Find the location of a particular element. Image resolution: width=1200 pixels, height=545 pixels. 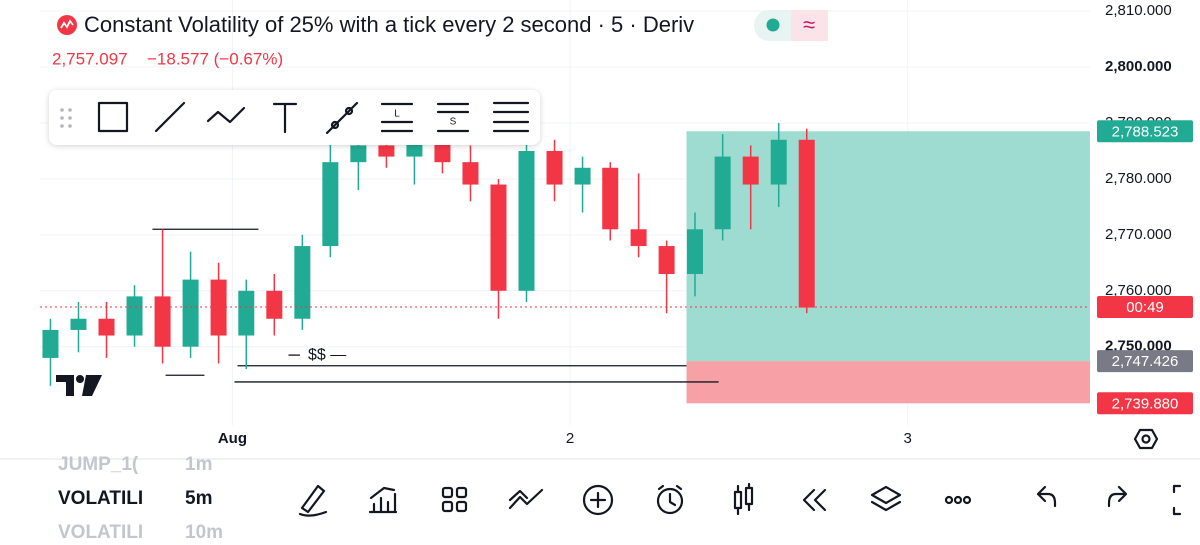

btn-draw is located at coordinates (313, 500).